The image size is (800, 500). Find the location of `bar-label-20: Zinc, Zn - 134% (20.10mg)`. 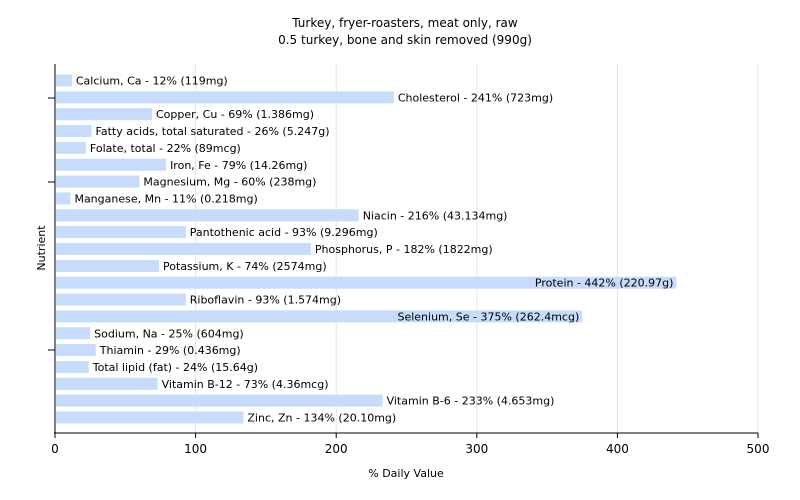

bar-label-20: Zinc, Zn - 134% (20.10mg) is located at coordinates (321, 418).